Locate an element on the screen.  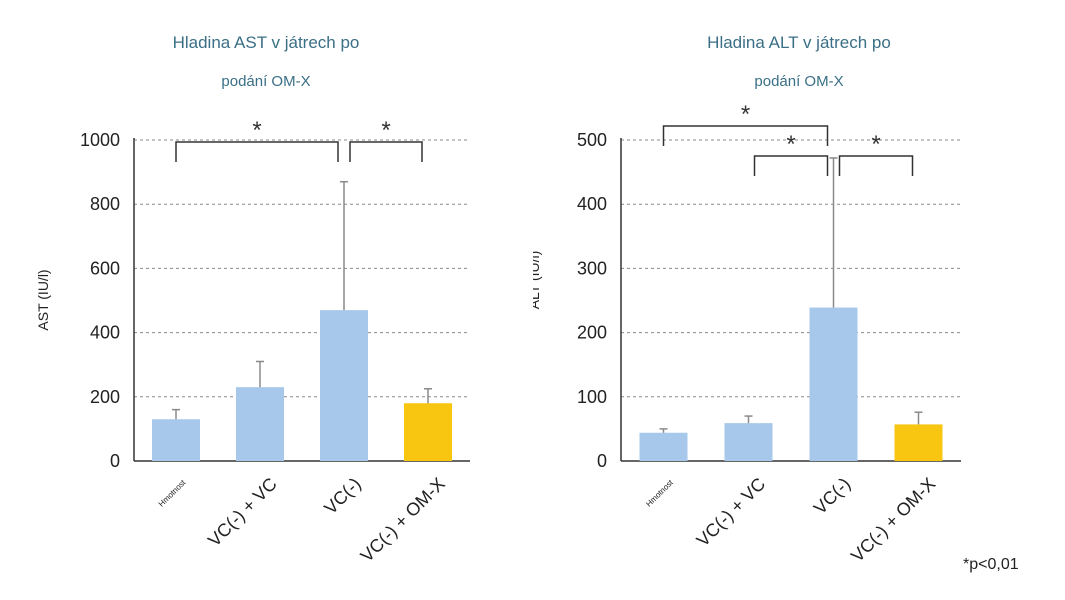
ast-chart-subtitle: podání OM-X is located at coordinates (266, 81).